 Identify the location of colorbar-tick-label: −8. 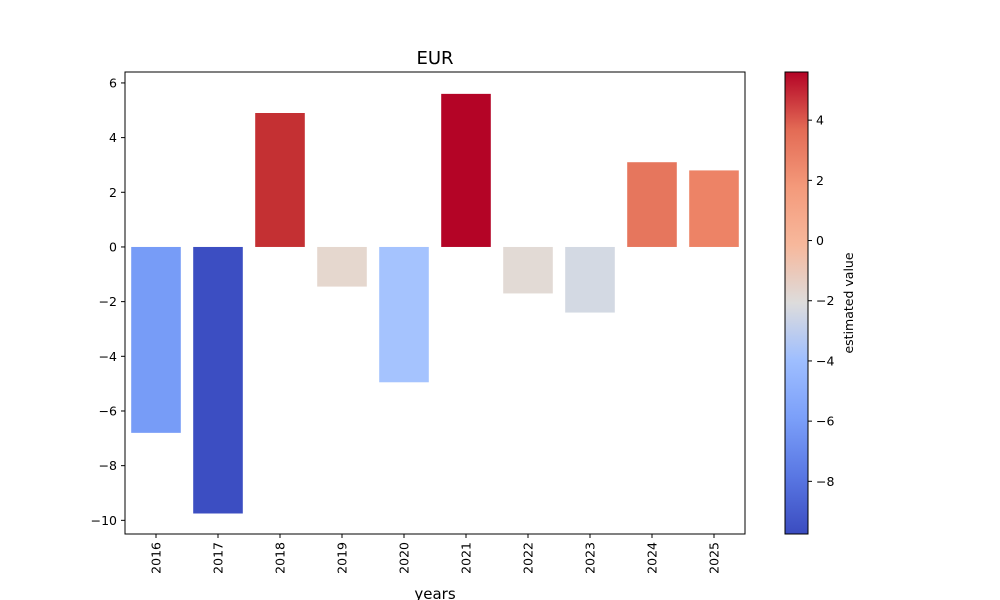
(825, 481).